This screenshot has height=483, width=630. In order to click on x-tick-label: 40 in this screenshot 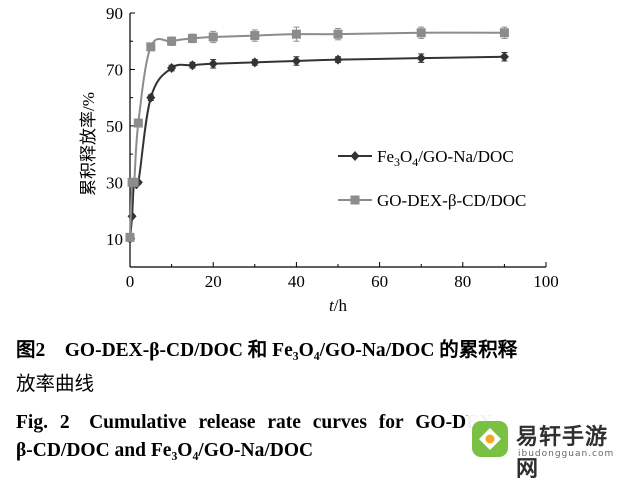, I will do `click(296, 281)`.